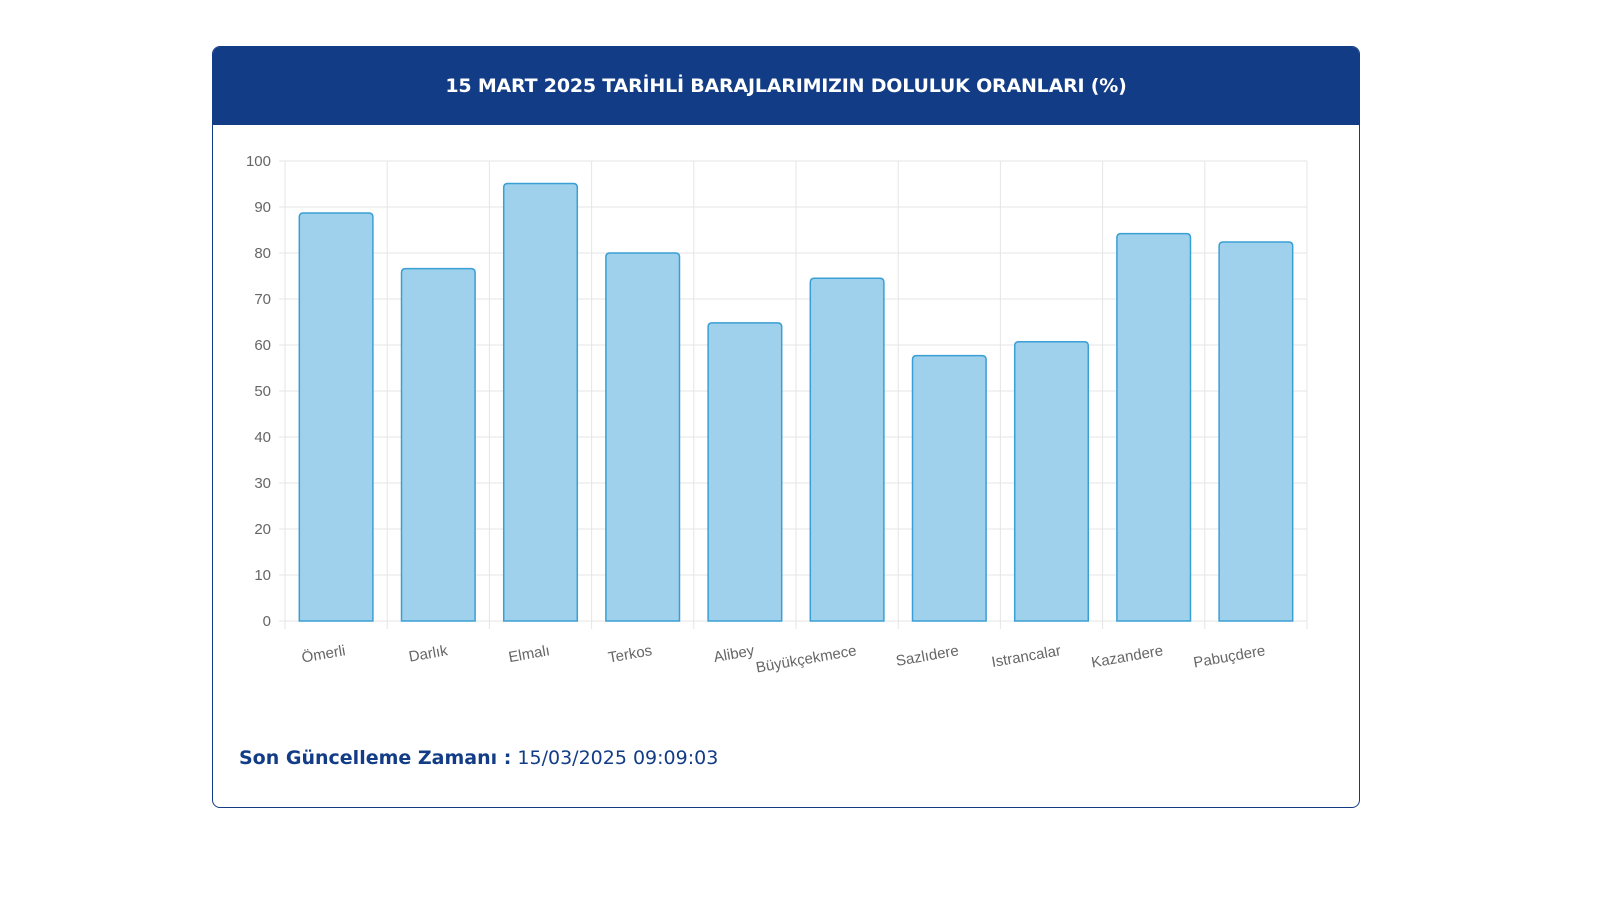  Describe the element at coordinates (618, 758) in the screenshot. I see `last-update-value: 15/03/2025 09:09:03` at that location.